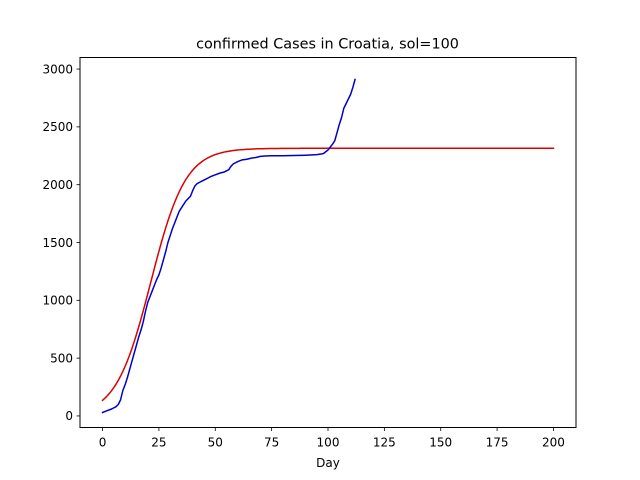  Describe the element at coordinates (384, 443) in the screenshot. I see `x-tick-label: 125` at that location.